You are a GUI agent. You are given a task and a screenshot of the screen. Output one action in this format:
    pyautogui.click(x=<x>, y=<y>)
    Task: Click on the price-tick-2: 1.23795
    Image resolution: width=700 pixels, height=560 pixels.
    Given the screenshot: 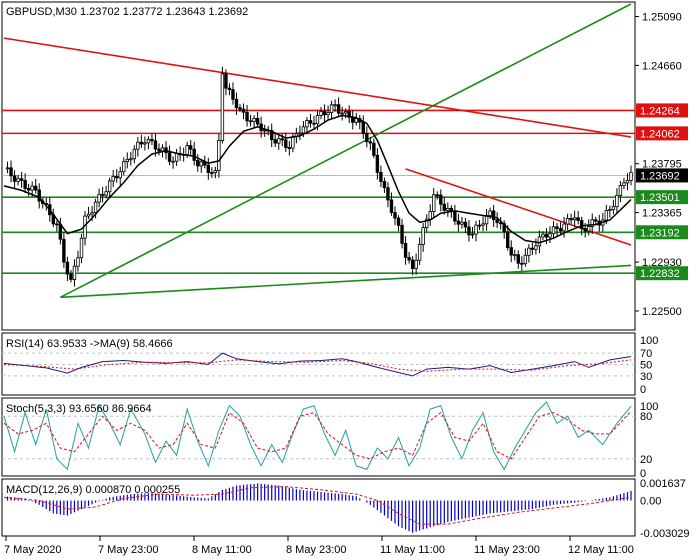 What is the action you would take?
    pyautogui.click(x=662, y=165)
    